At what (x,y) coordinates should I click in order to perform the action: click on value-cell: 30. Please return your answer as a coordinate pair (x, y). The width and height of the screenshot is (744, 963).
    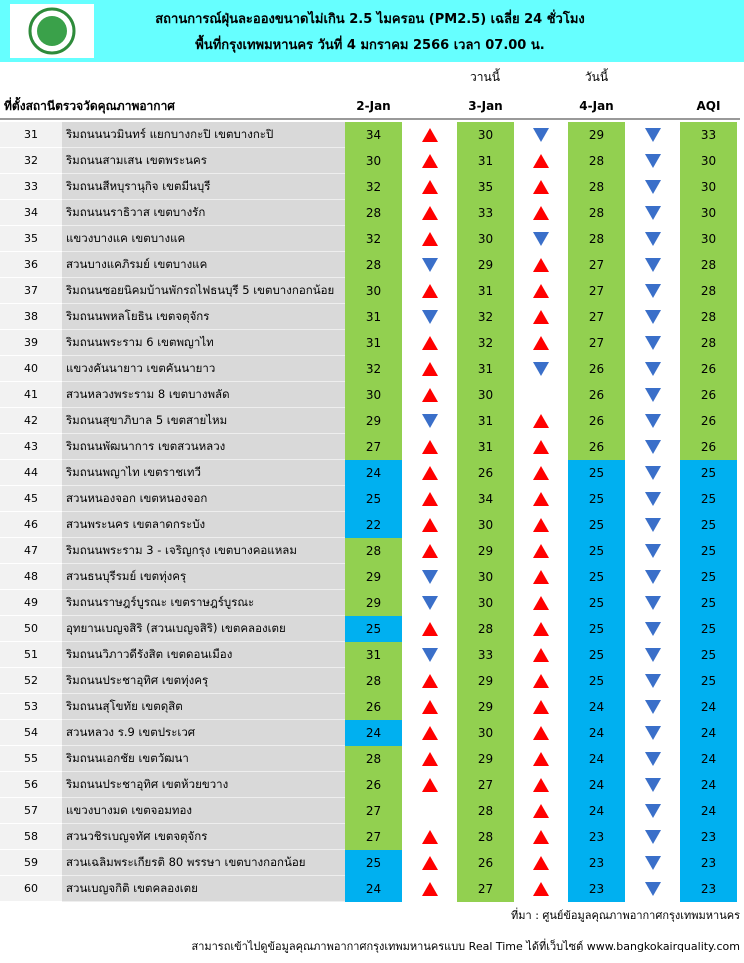
    Looking at the image, I should click on (373, 291).